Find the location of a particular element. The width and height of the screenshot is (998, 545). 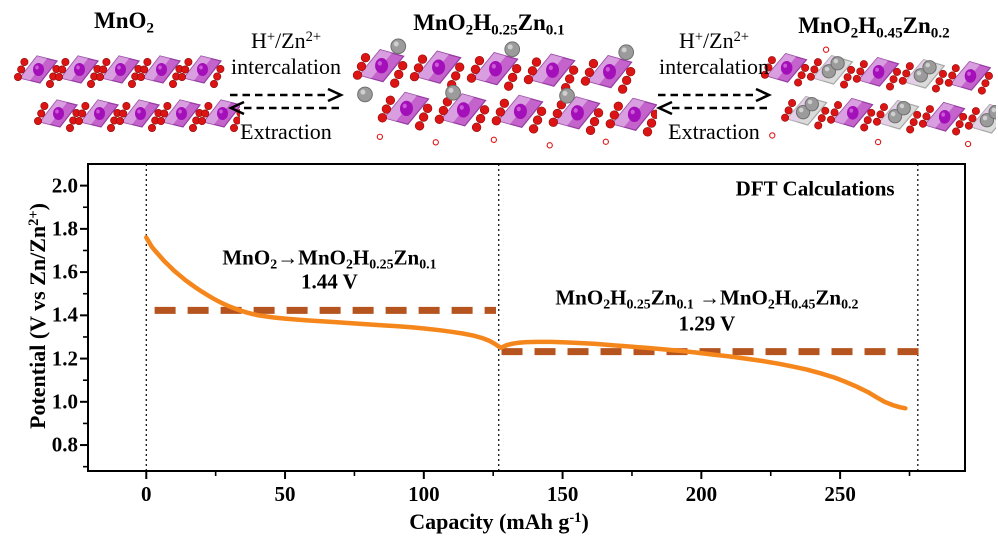

x-tick-label: 100 is located at coordinates (424, 494).